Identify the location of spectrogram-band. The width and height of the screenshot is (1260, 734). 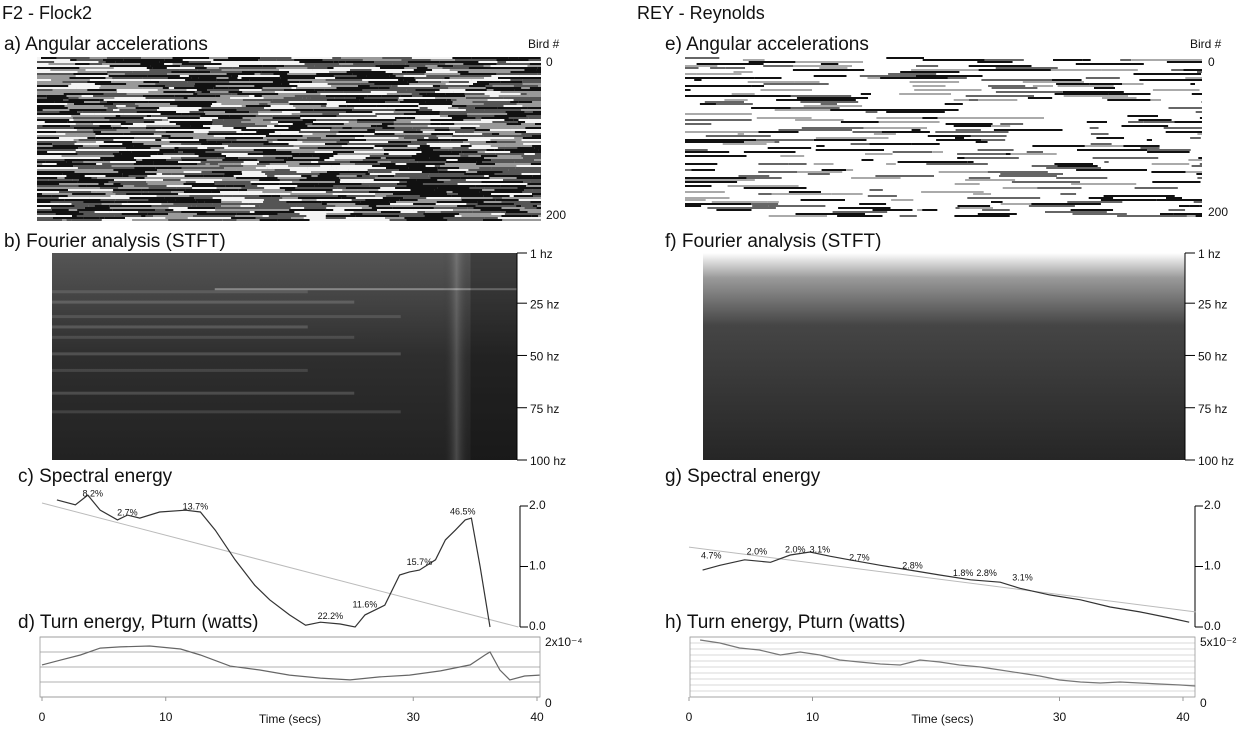
(180, 370).